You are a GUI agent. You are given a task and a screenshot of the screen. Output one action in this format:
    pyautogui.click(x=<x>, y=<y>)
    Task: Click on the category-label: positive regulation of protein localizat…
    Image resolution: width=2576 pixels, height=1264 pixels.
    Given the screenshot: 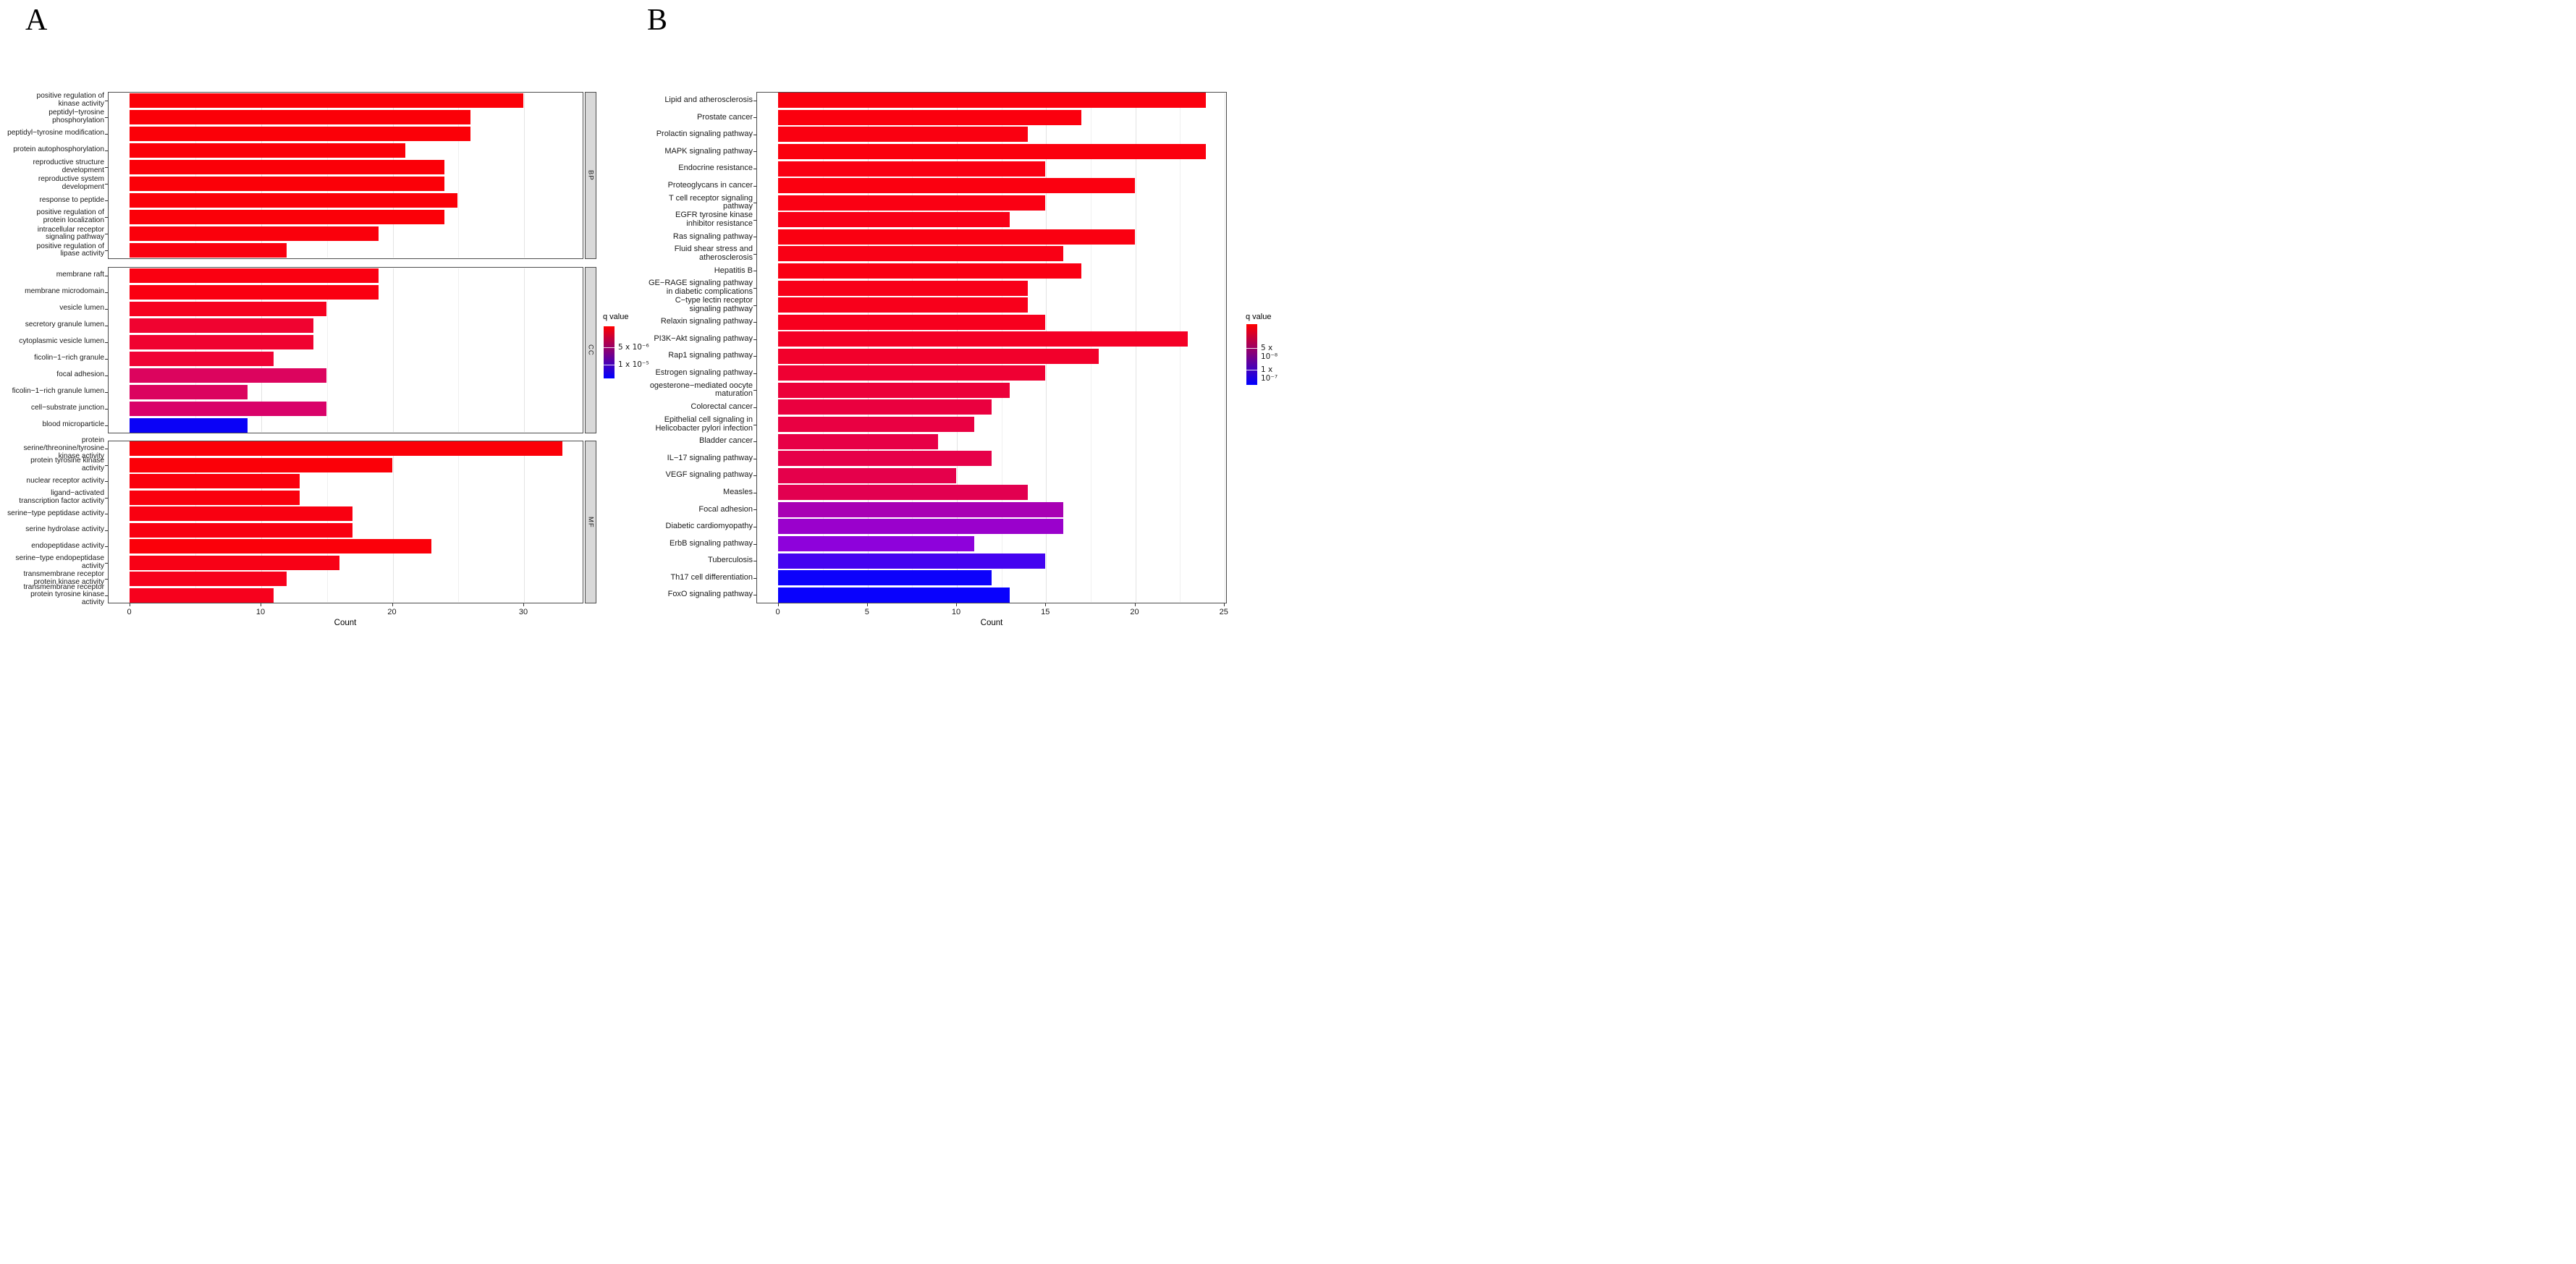 What is the action you would take?
    pyautogui.click(x=70, y=216)
    